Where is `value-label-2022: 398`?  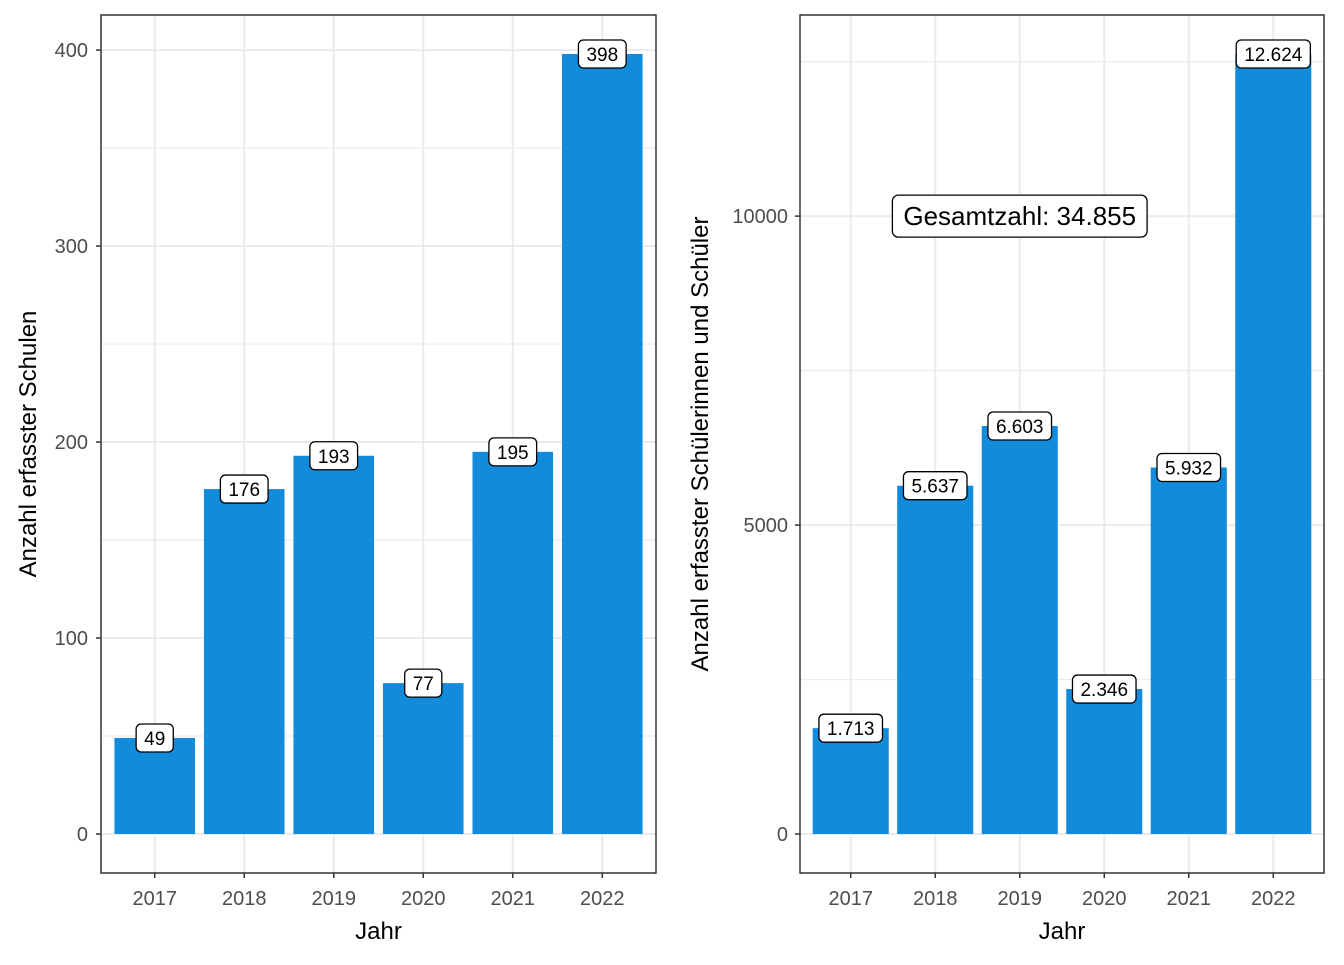
value-label-2022: 398 is located at coordinates (602, 54).